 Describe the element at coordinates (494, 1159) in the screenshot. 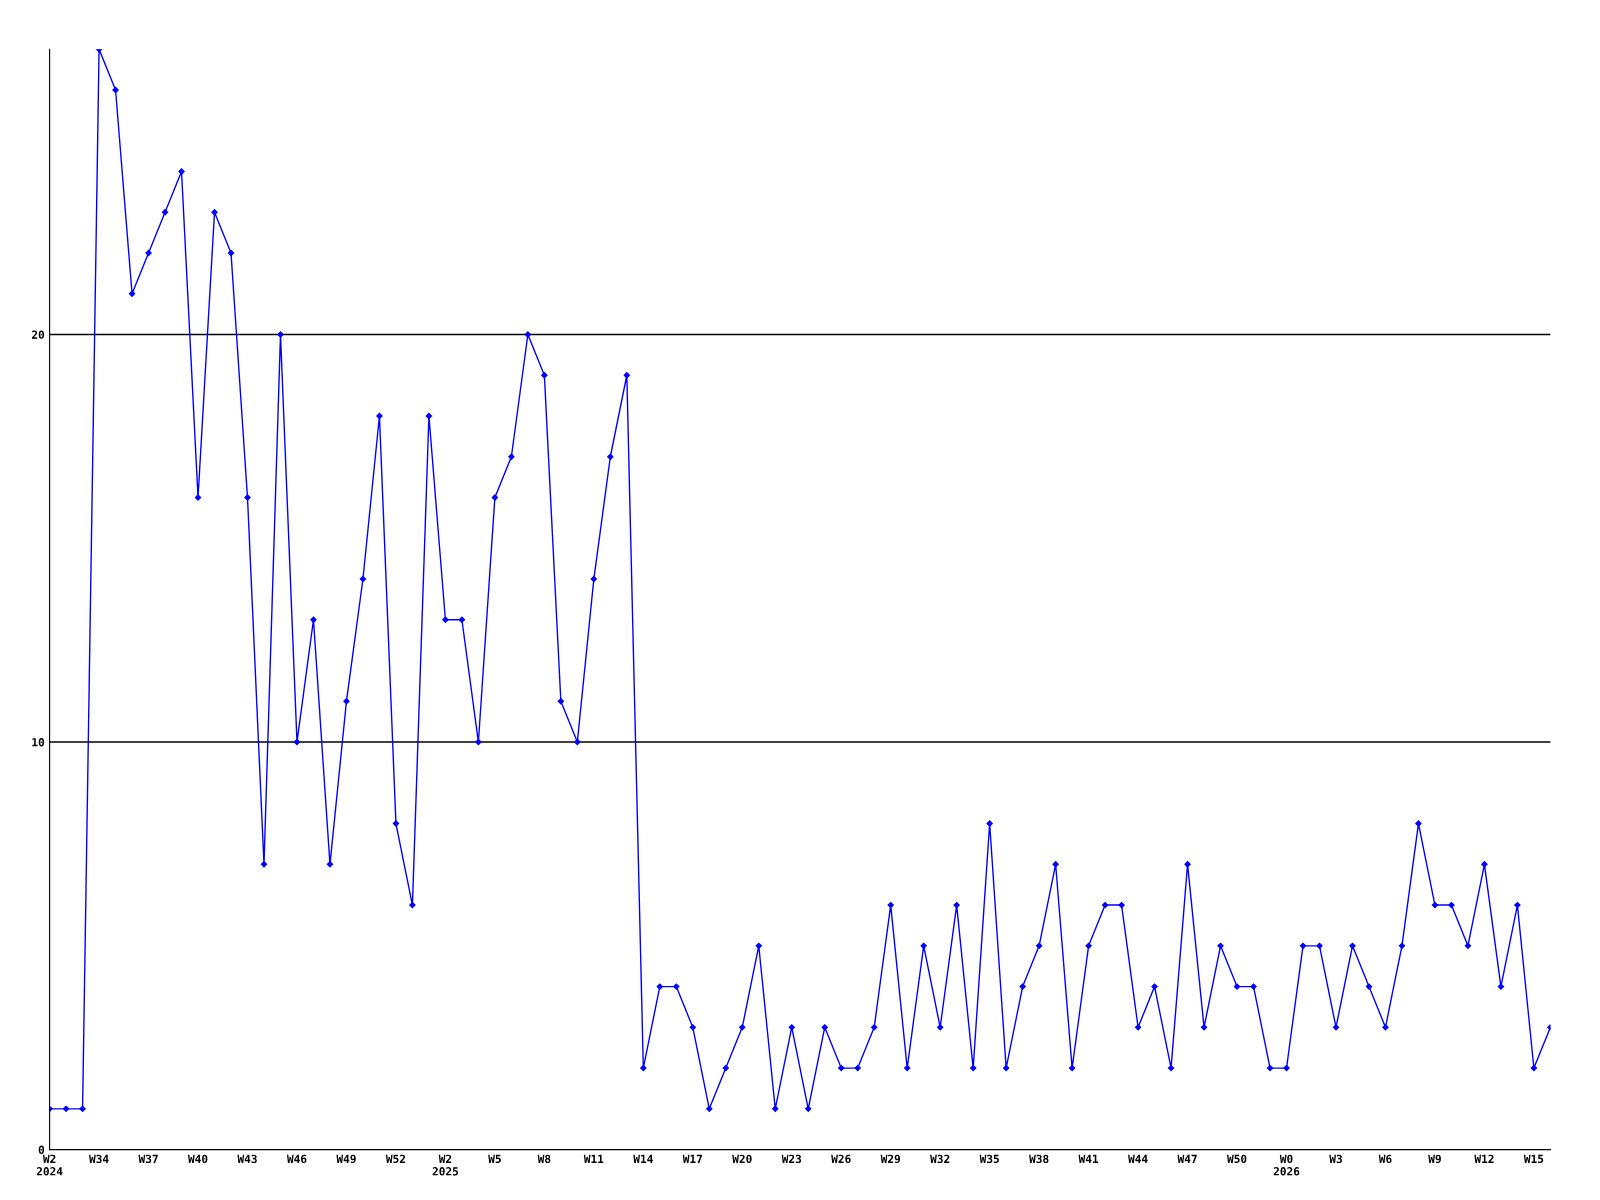

I see `x-tick-label: W5` at that location.